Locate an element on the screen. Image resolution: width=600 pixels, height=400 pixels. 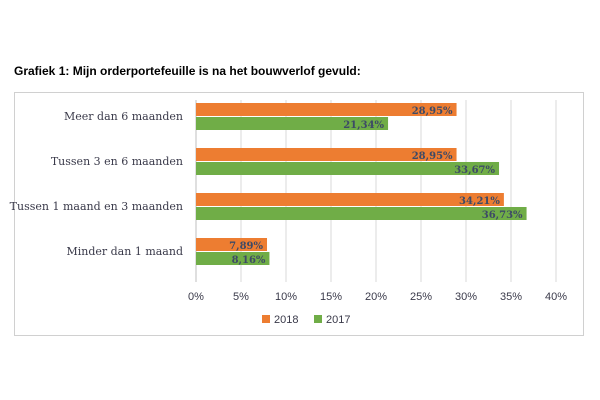
tick-labels: 0% 5% 10% 15% 20% 25% 30% 35% 40% is located at coordinates (377, 297).